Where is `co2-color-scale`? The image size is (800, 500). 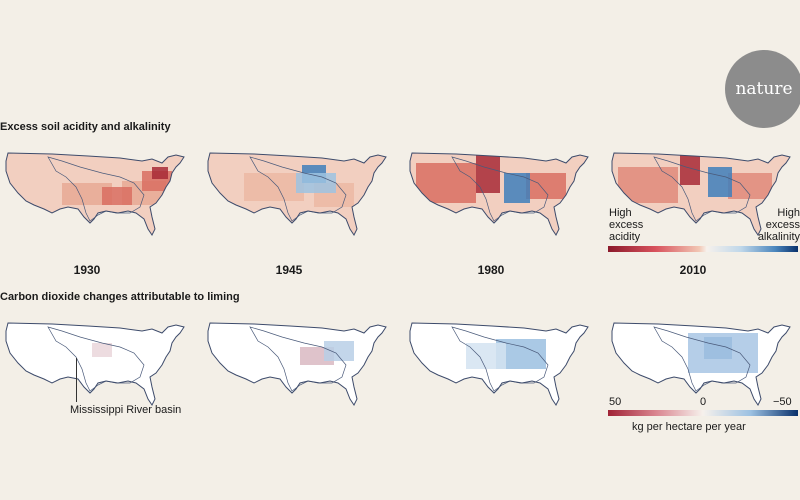
co2-color-scale is located at coordinates (703, 413).